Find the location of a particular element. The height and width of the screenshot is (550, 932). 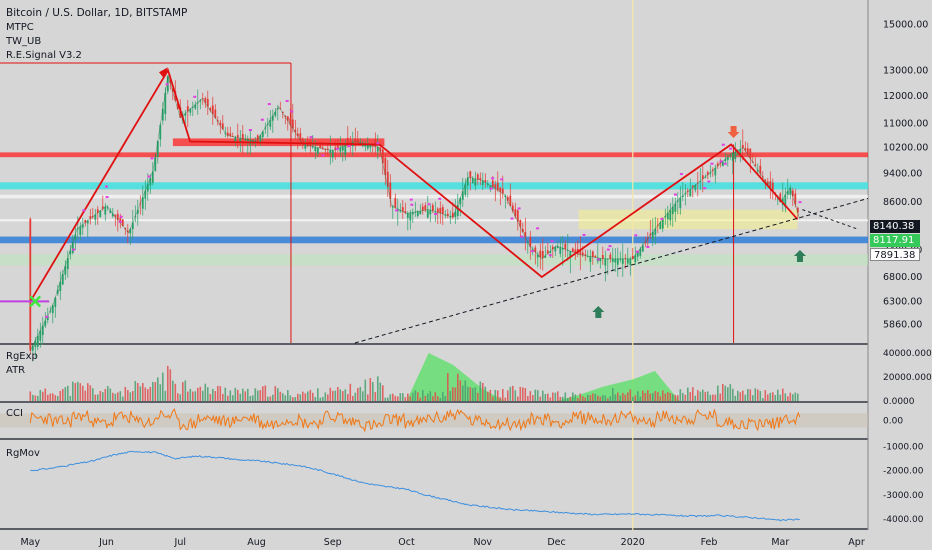

price-tick-label: 9400.00 is located at coordinates (902, 174).